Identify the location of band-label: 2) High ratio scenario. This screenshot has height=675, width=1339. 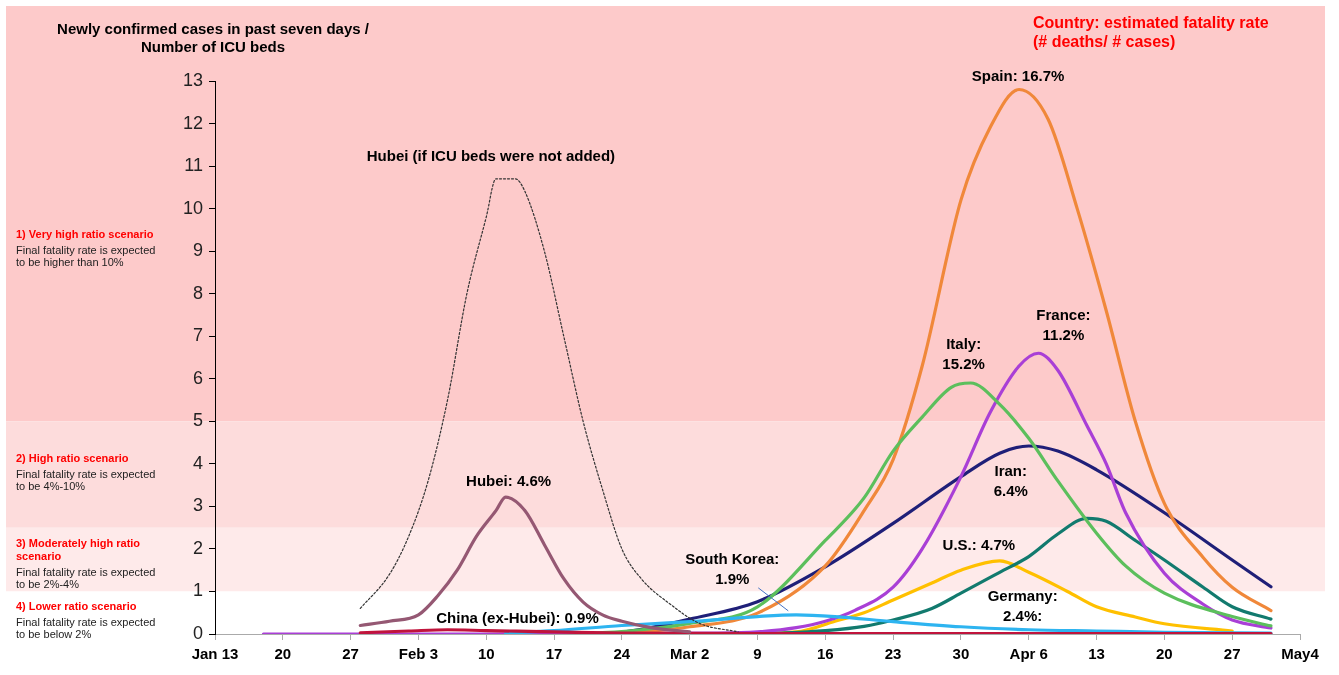
(72, 457).